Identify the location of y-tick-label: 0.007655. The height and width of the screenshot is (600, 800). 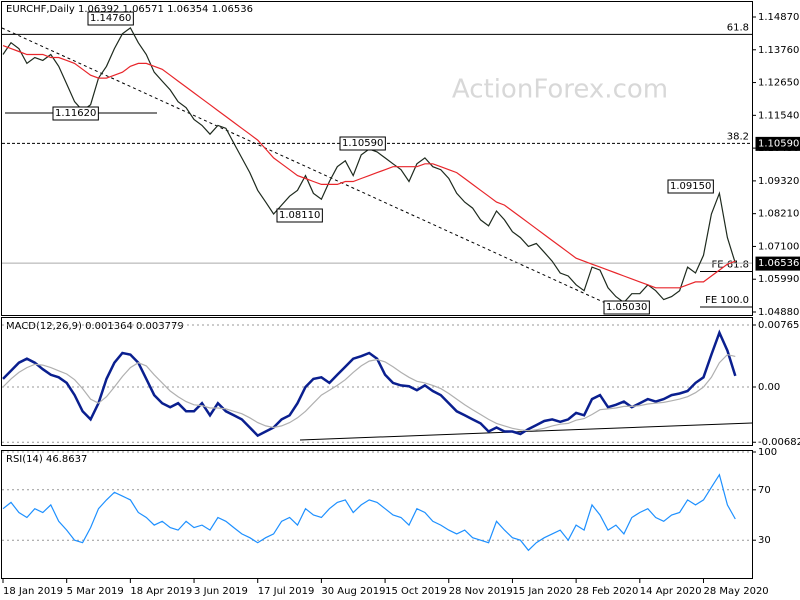
(779, 325).